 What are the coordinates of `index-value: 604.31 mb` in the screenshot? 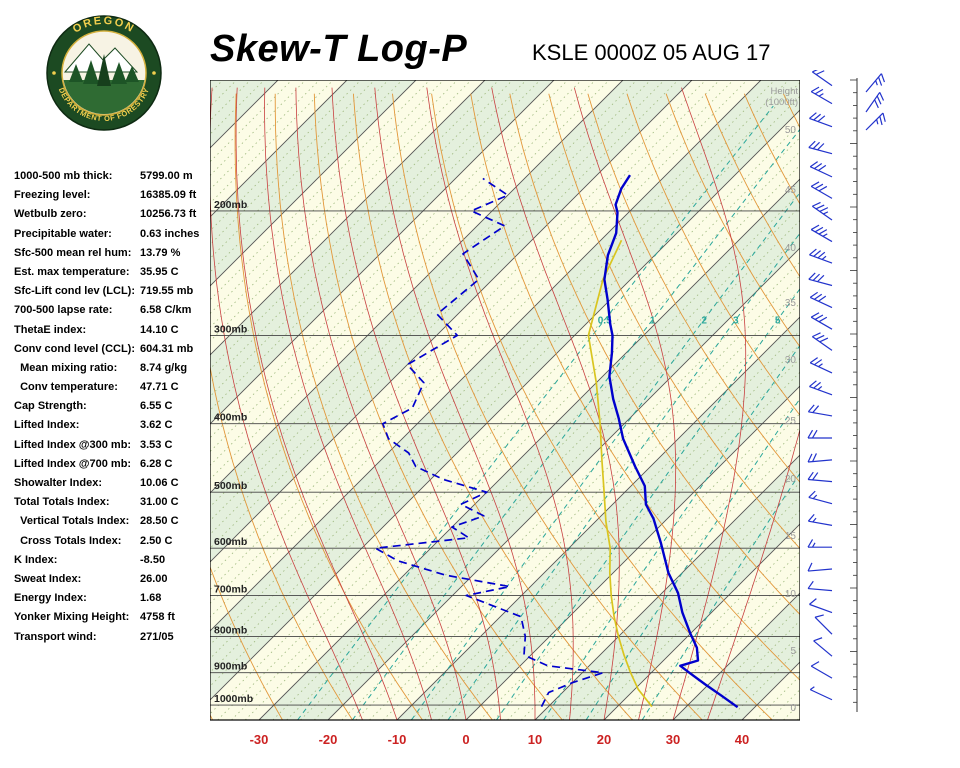 It's located at (167, 348).